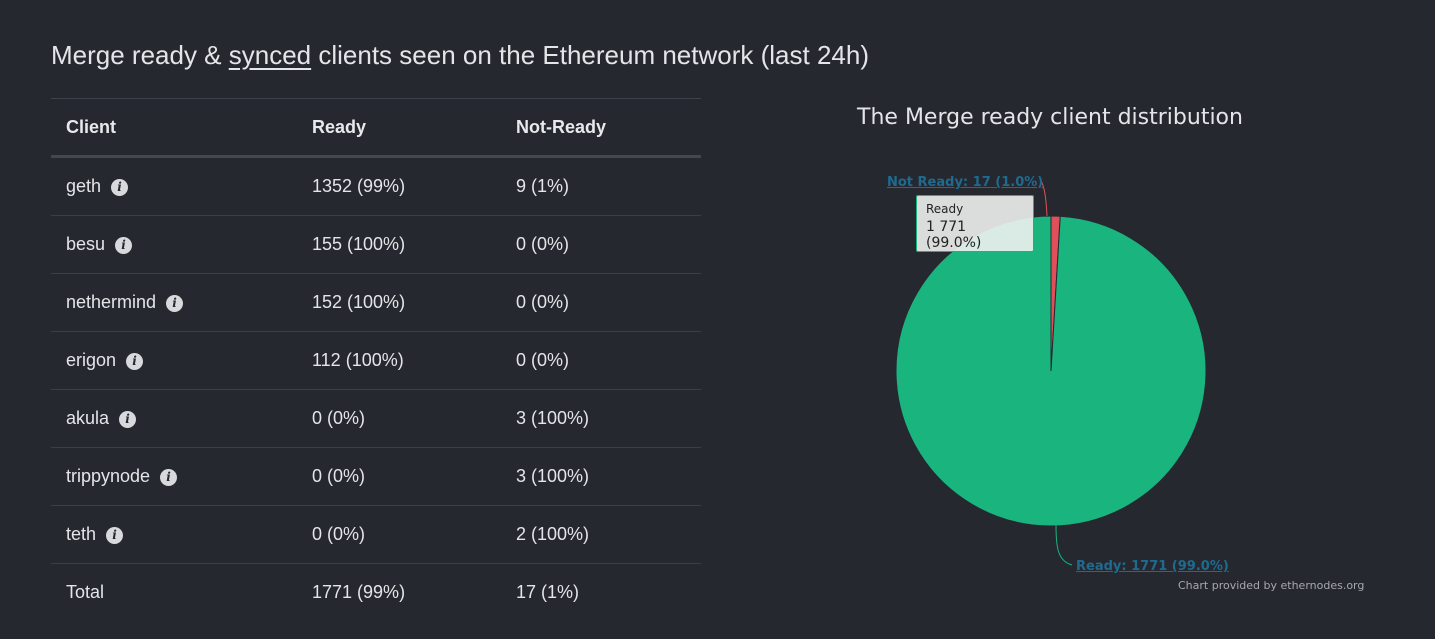  Describe the element at coordinates (174, 360) in the screenshot. I see `cell-client: erigon i` at that location.